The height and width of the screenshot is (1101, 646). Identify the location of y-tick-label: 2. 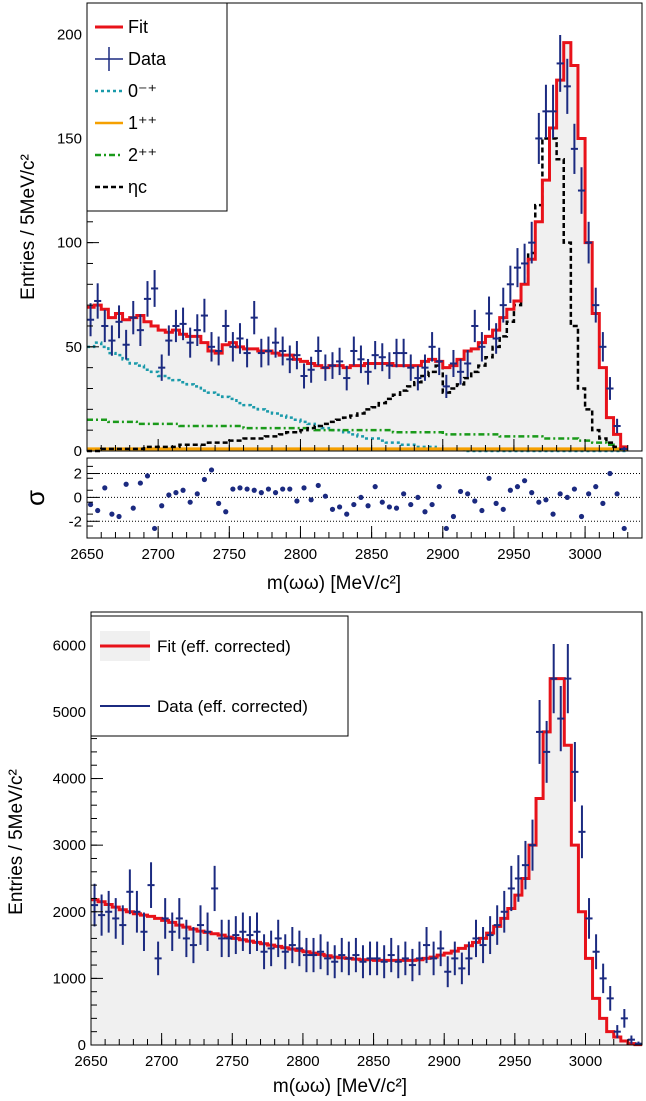
(78, 474).